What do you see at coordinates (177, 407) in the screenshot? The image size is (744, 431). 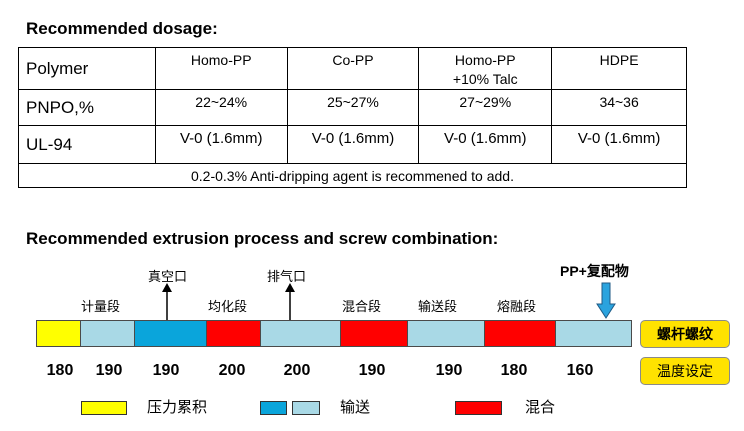 I see `legend-label-pressure: 压力累积` at bounding box center [177, 407].